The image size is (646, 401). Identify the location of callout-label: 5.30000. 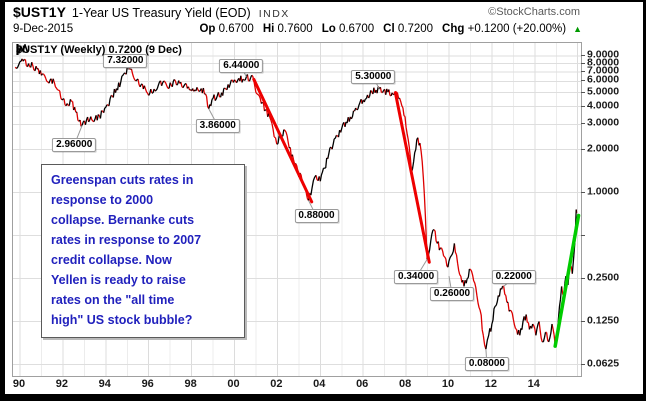
(373, 77).